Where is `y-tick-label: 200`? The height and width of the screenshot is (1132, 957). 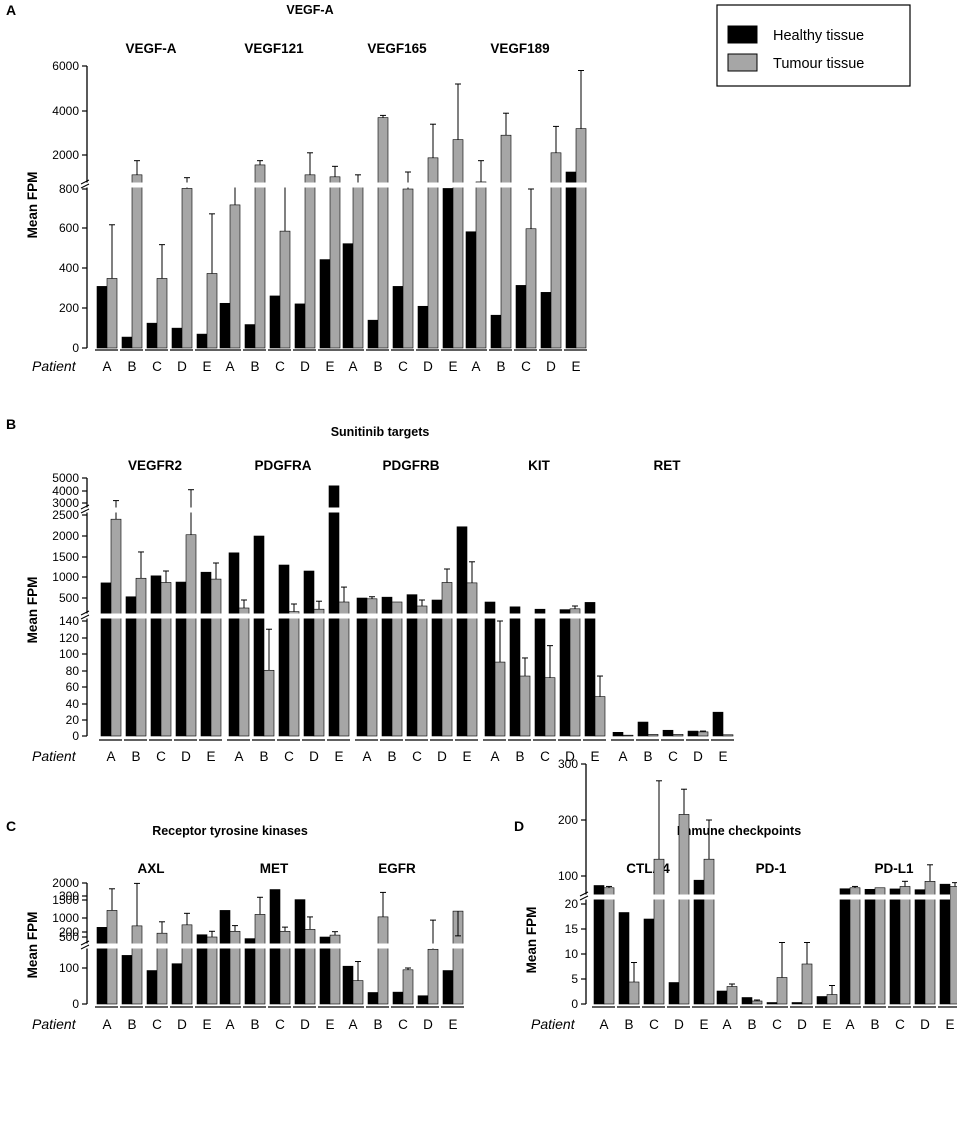
y-tick-label: 200 is located at coordinates (568, 820).